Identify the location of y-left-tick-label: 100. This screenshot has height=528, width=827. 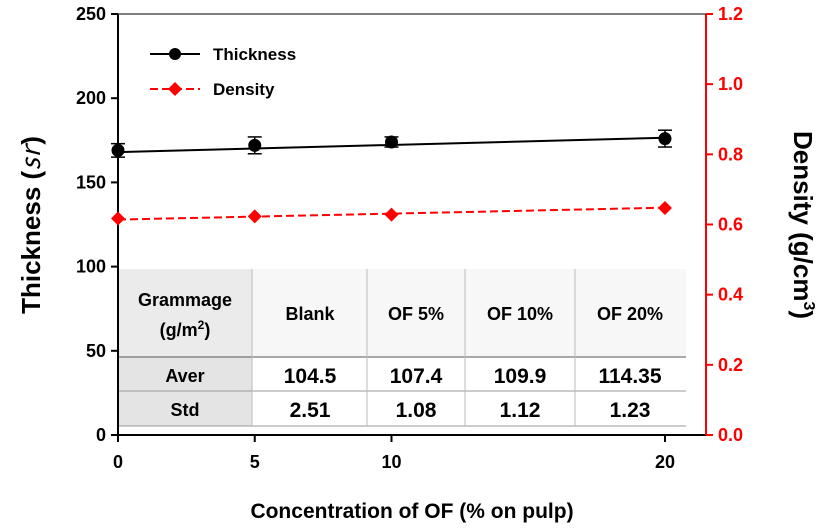
(91, 267).